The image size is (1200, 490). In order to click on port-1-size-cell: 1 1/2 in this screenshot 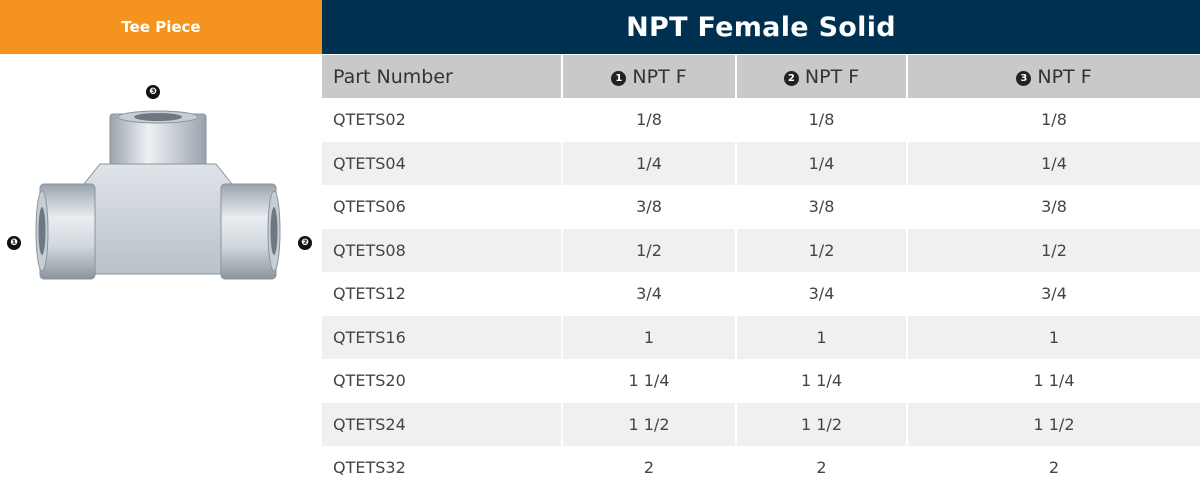, I will do `click(649, 424)`.